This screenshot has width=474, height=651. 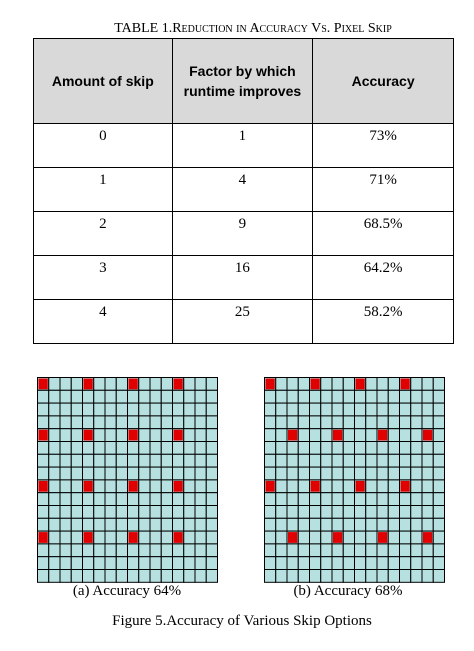 What do you see at coordinates (383, 189) in the screenshot?
I see `table-cell: 71%` at bounding box center [383, 189].